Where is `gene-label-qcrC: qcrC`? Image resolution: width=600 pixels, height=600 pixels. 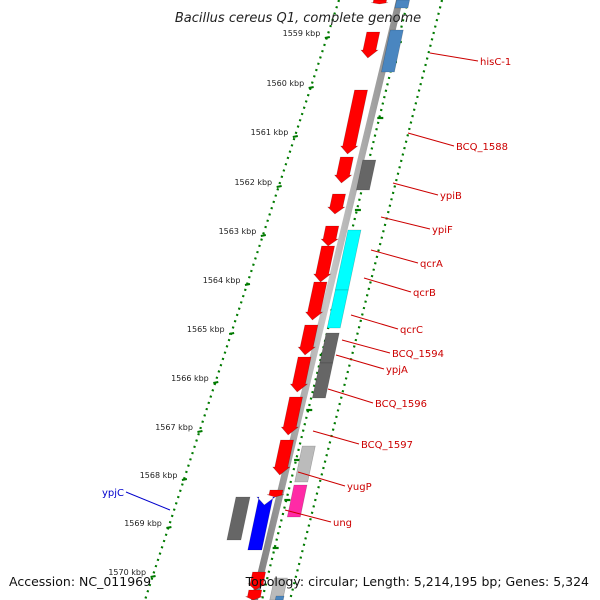
gene-label-qcrC: qcrC is located at coordinates (411, 330).